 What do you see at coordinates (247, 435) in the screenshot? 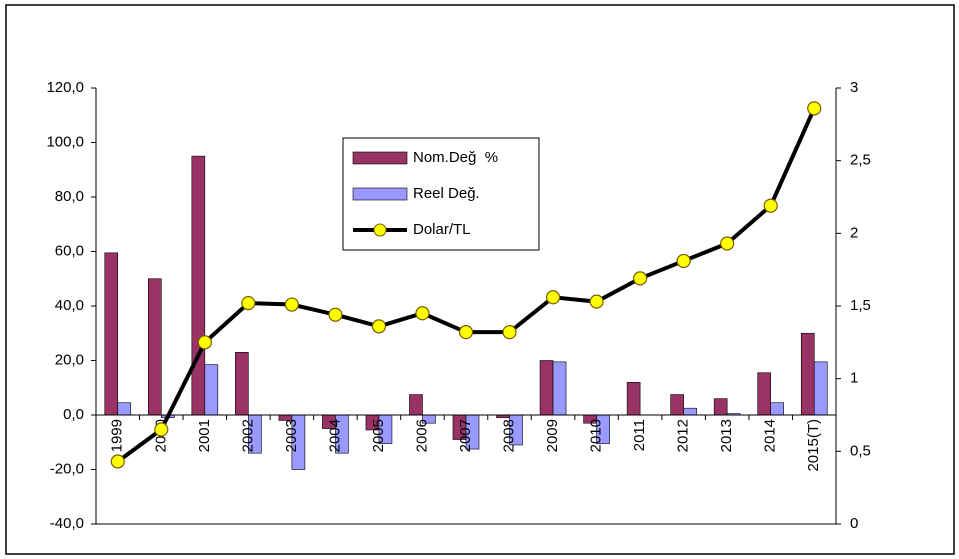
I see `x-tick-label: 2002` at bounding box center [247, 435].